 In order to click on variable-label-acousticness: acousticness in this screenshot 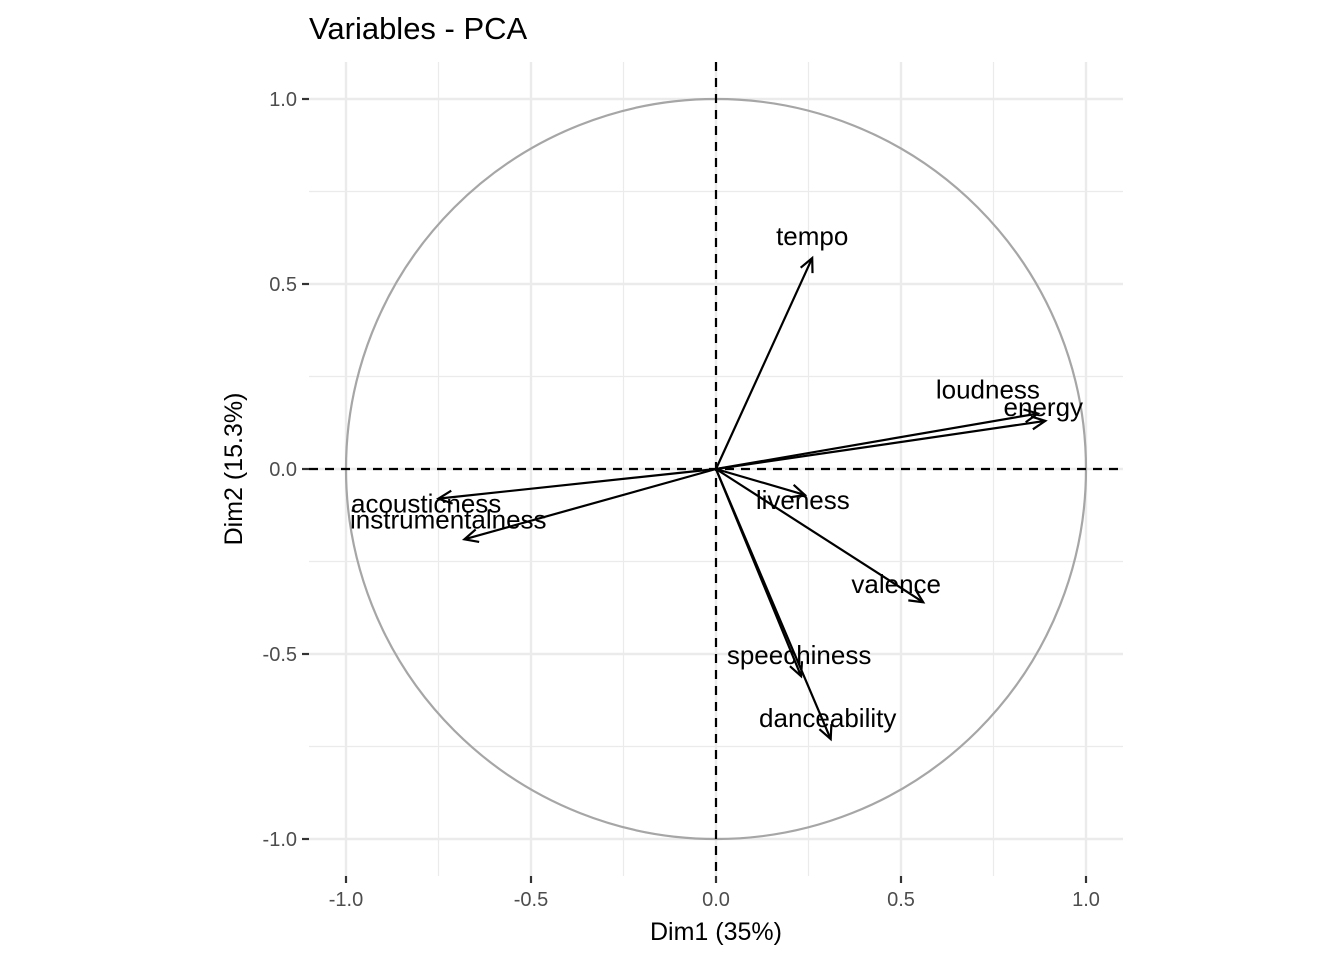, I will do `click(426, 504)`.